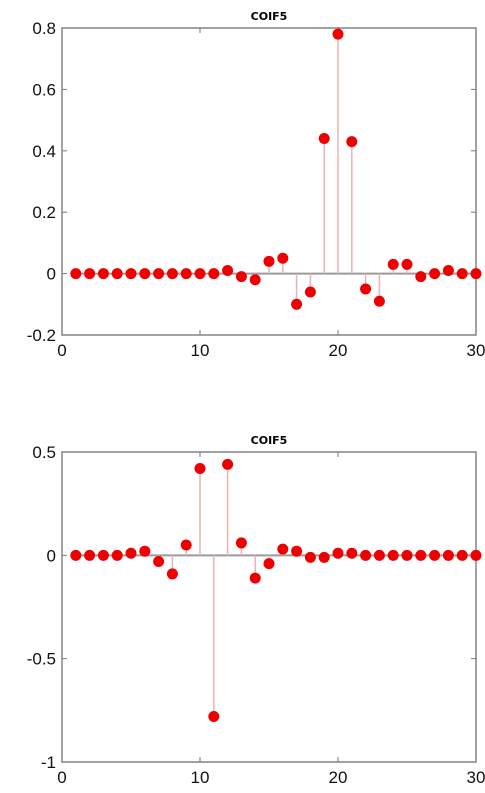 This screenshot has width=485, height=793. What do you see at coordinates (44, 28) in the screenshot?
I see `y-tick-label: 0.8` at bounding box center [44, 28].